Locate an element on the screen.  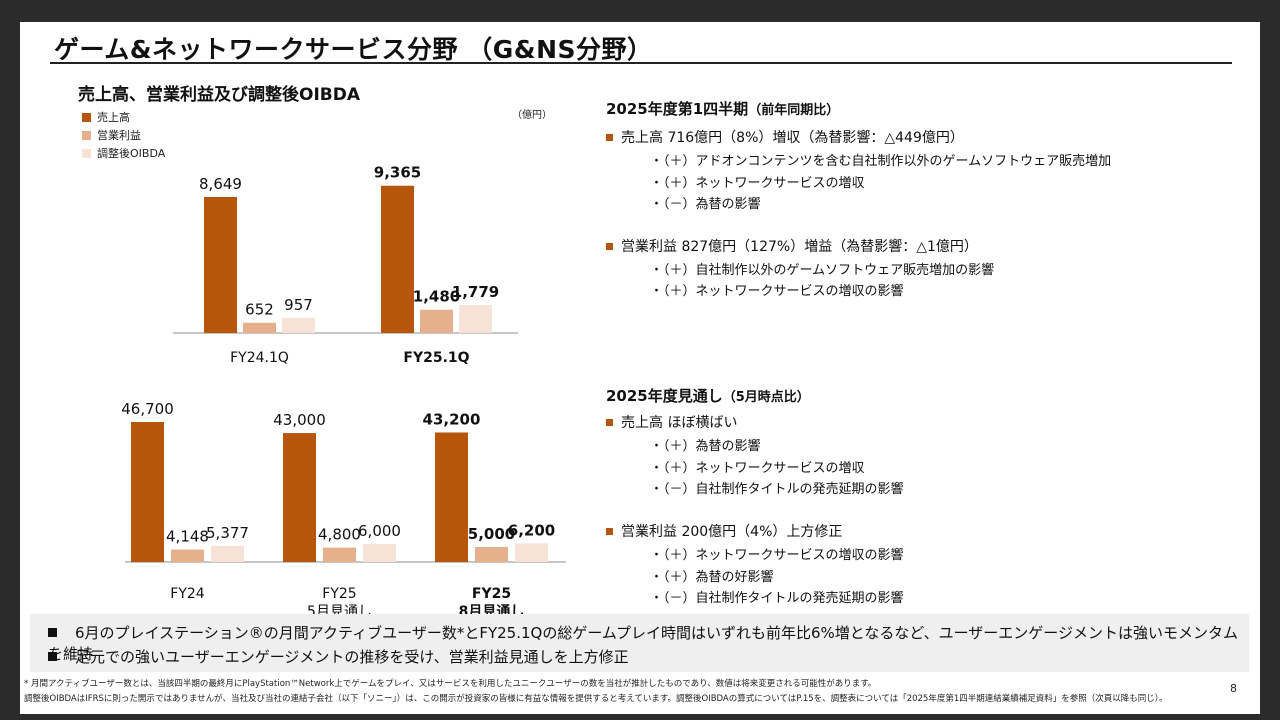
data-label: 46,700 is located at coordinates (147, 409).